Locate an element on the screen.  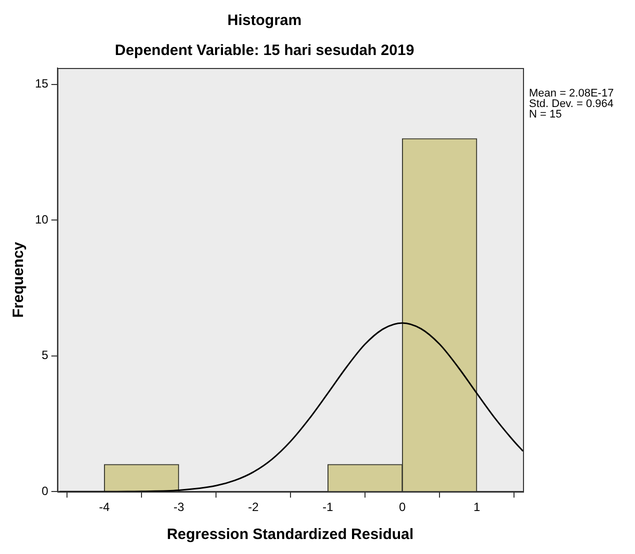
chart-subtitle: Dependent Variable: 15 hari sesudah 2019 is located at coordinates (264, 51).